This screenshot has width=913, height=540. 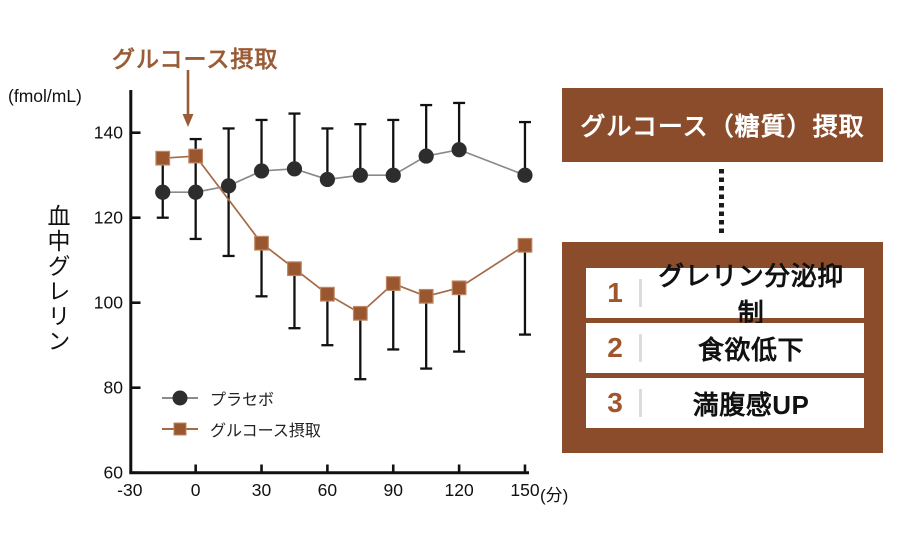 I want to click on x-tick-label: 60, so click(x=328, y=490).